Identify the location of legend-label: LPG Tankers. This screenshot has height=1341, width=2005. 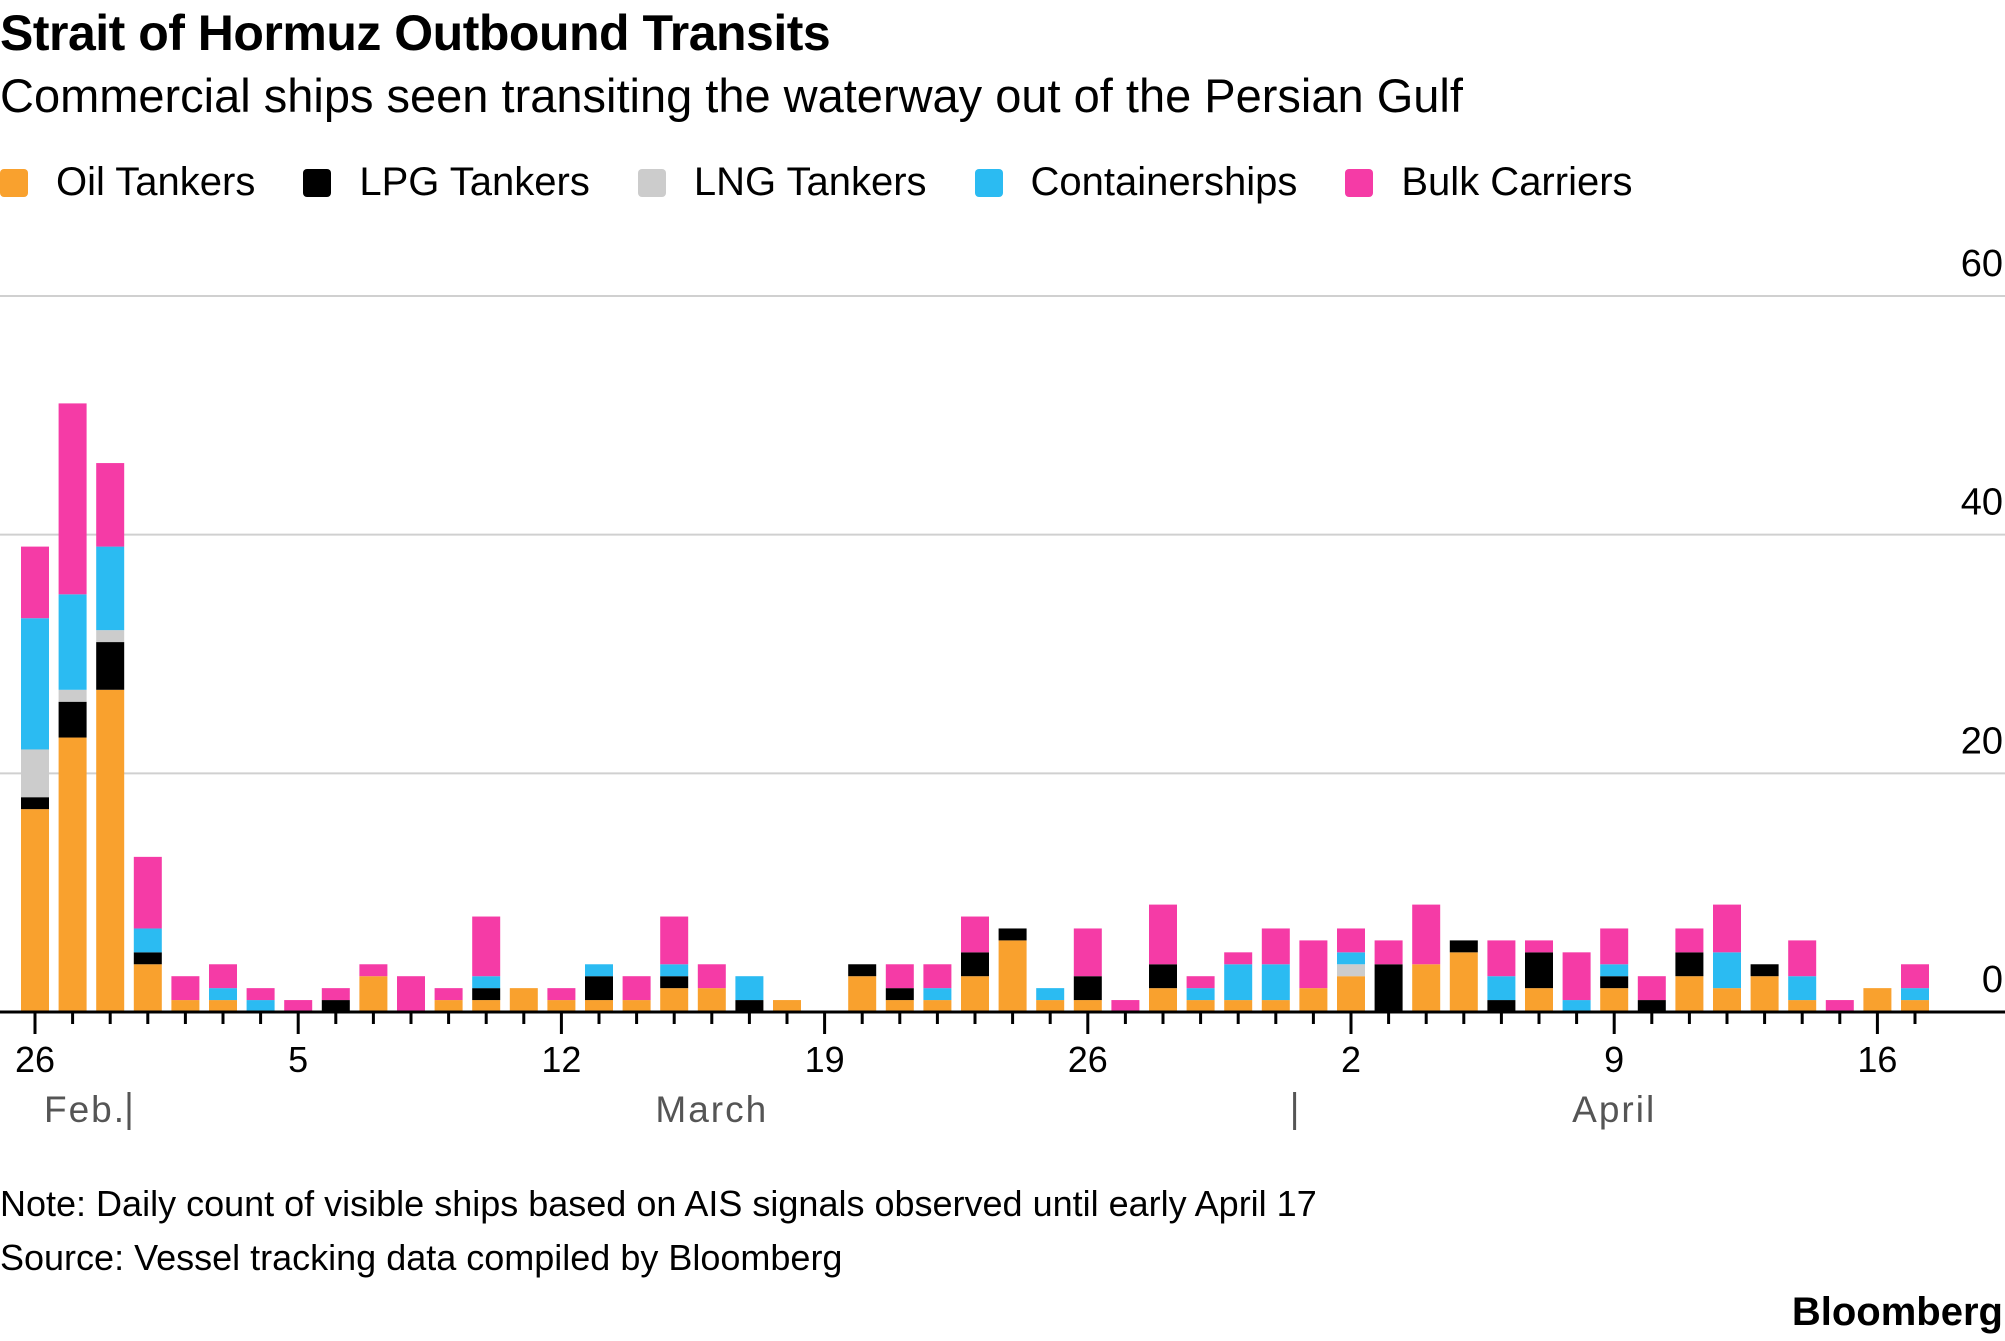
(474, 182).